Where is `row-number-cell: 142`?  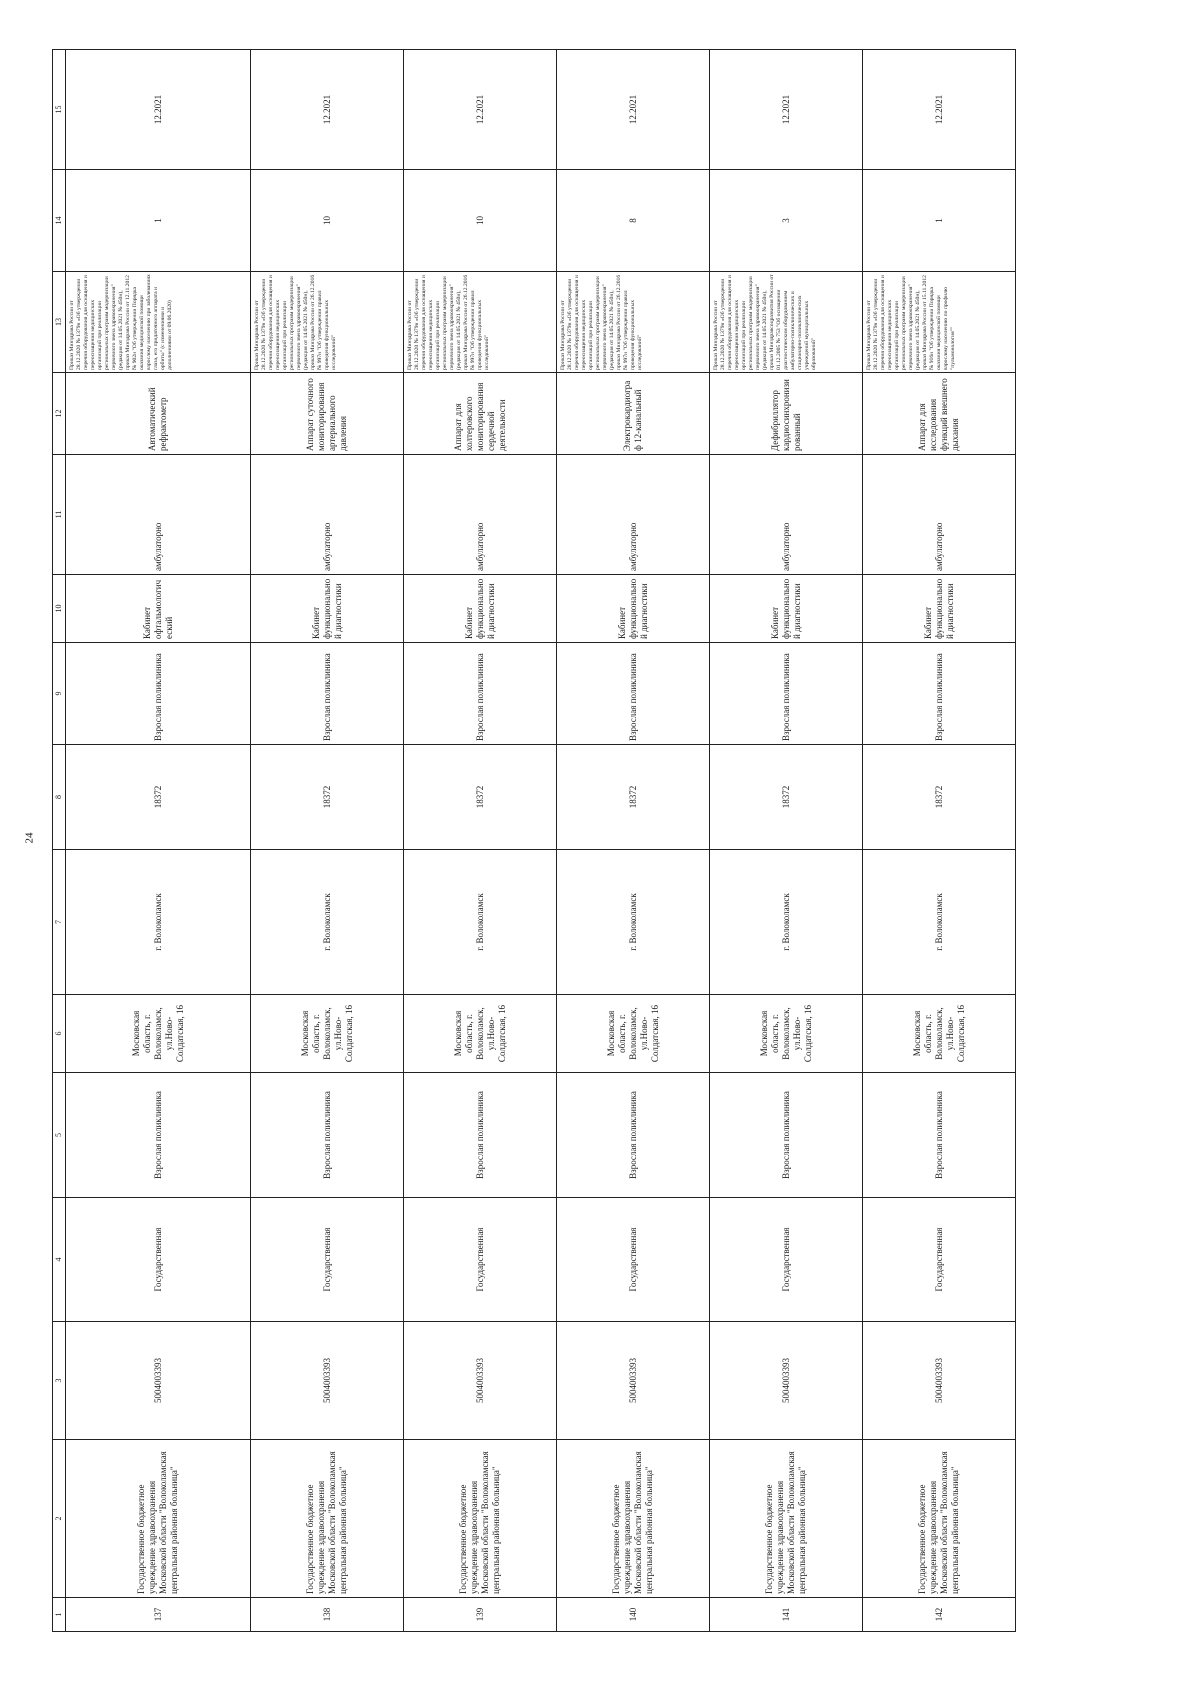
row-number-cell: 142 is located at coordinates (939, 1614).